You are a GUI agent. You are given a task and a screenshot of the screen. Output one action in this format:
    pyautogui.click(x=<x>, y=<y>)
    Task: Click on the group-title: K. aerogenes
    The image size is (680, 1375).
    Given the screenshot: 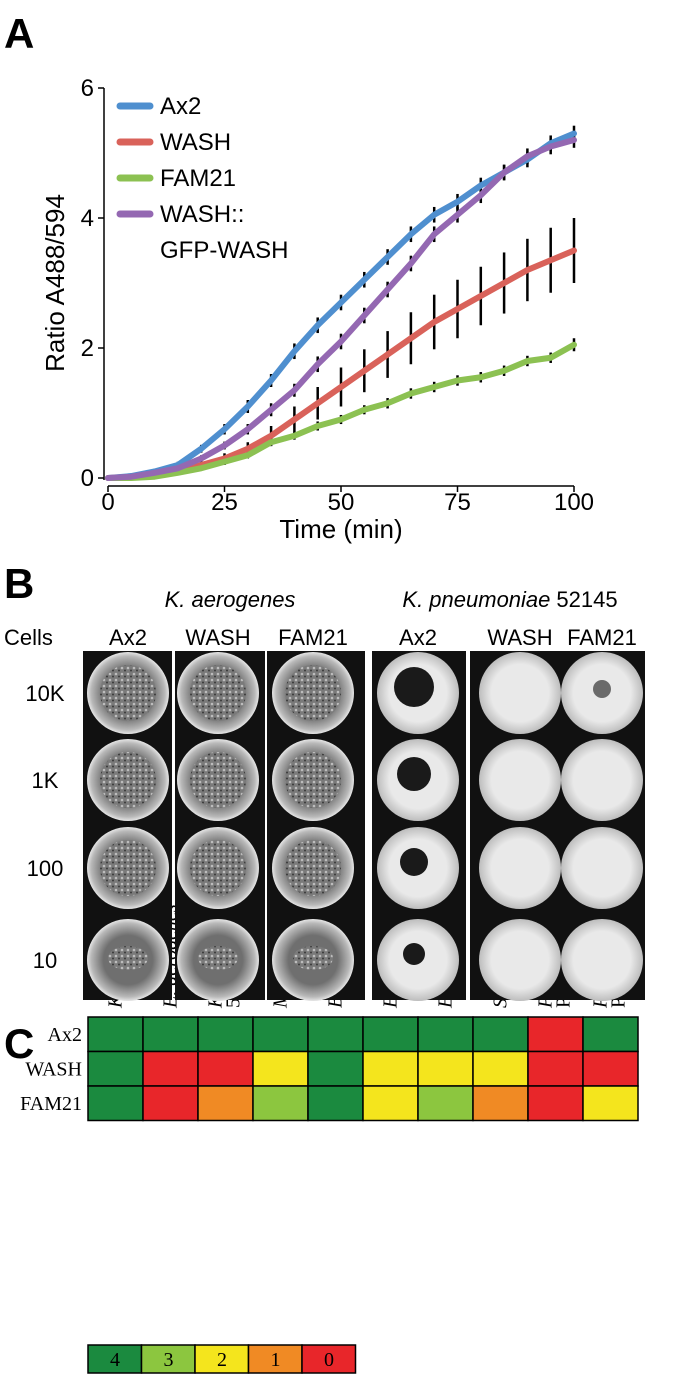 What is the action you would take?
    pyautogui.click(x=230, y=599)
    